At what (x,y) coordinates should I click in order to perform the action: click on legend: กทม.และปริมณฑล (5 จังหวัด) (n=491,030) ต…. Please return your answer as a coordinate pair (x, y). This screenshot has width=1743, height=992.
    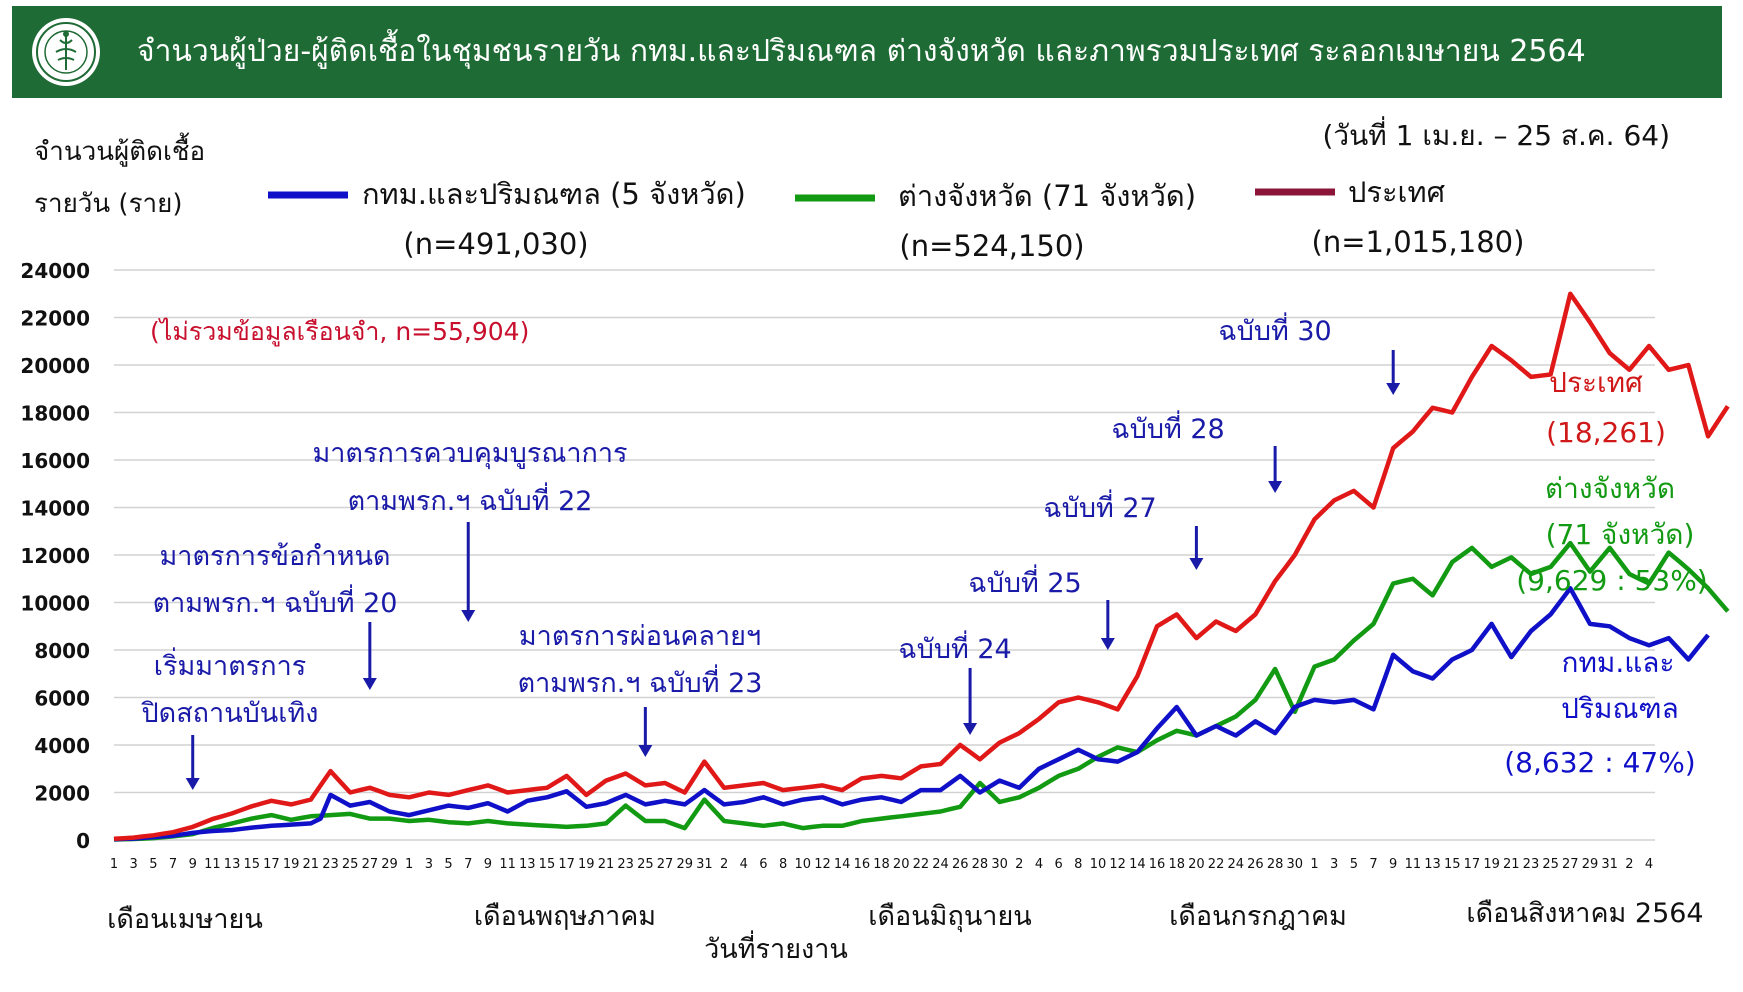
    Looking at the image, I should click on (896, 219).